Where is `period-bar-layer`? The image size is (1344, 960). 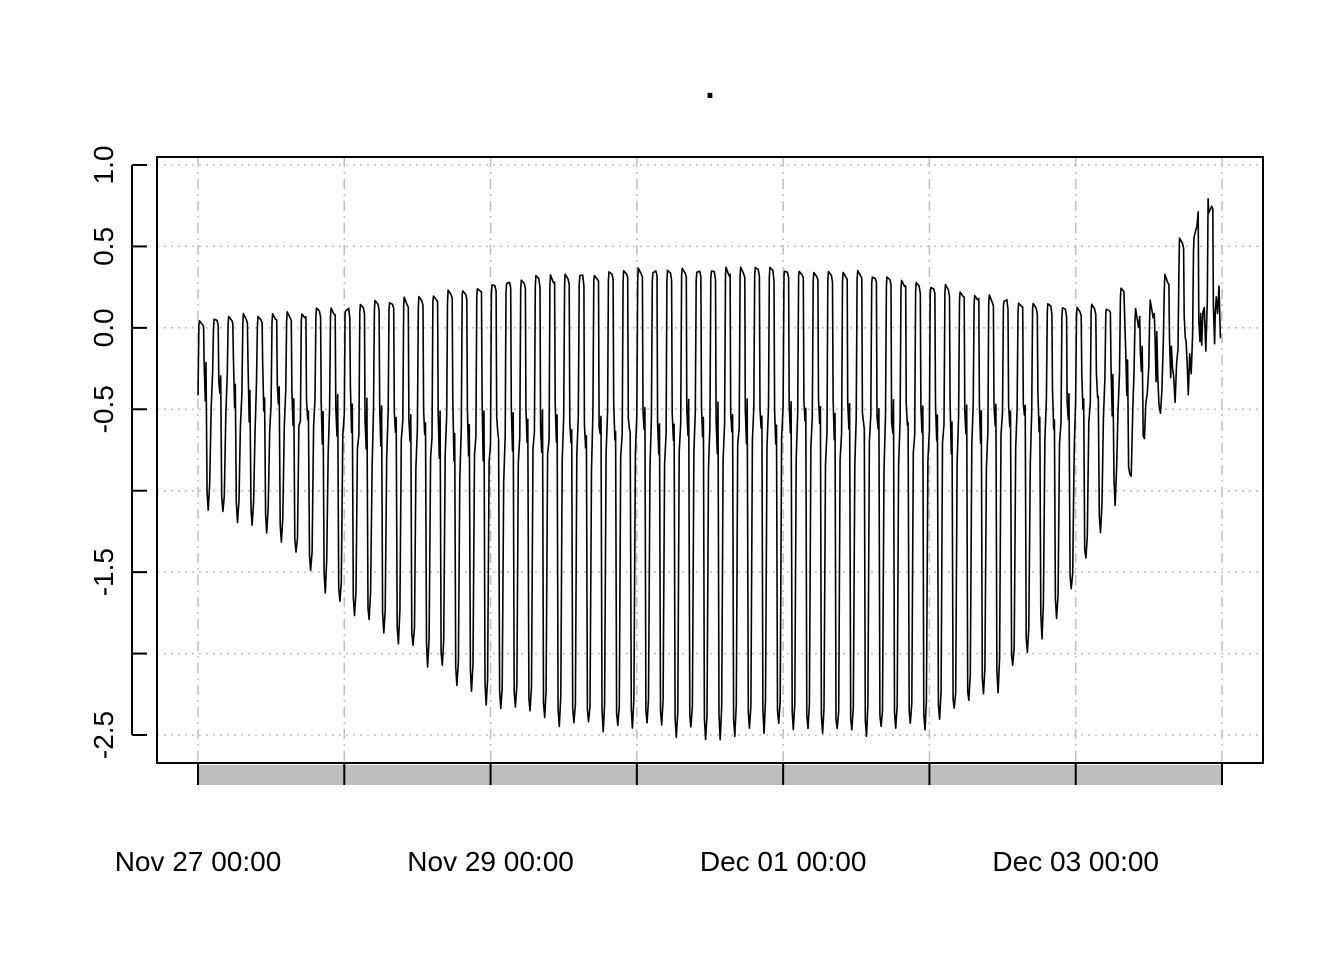 period-bar-layer is located at coordinates (710, 774).